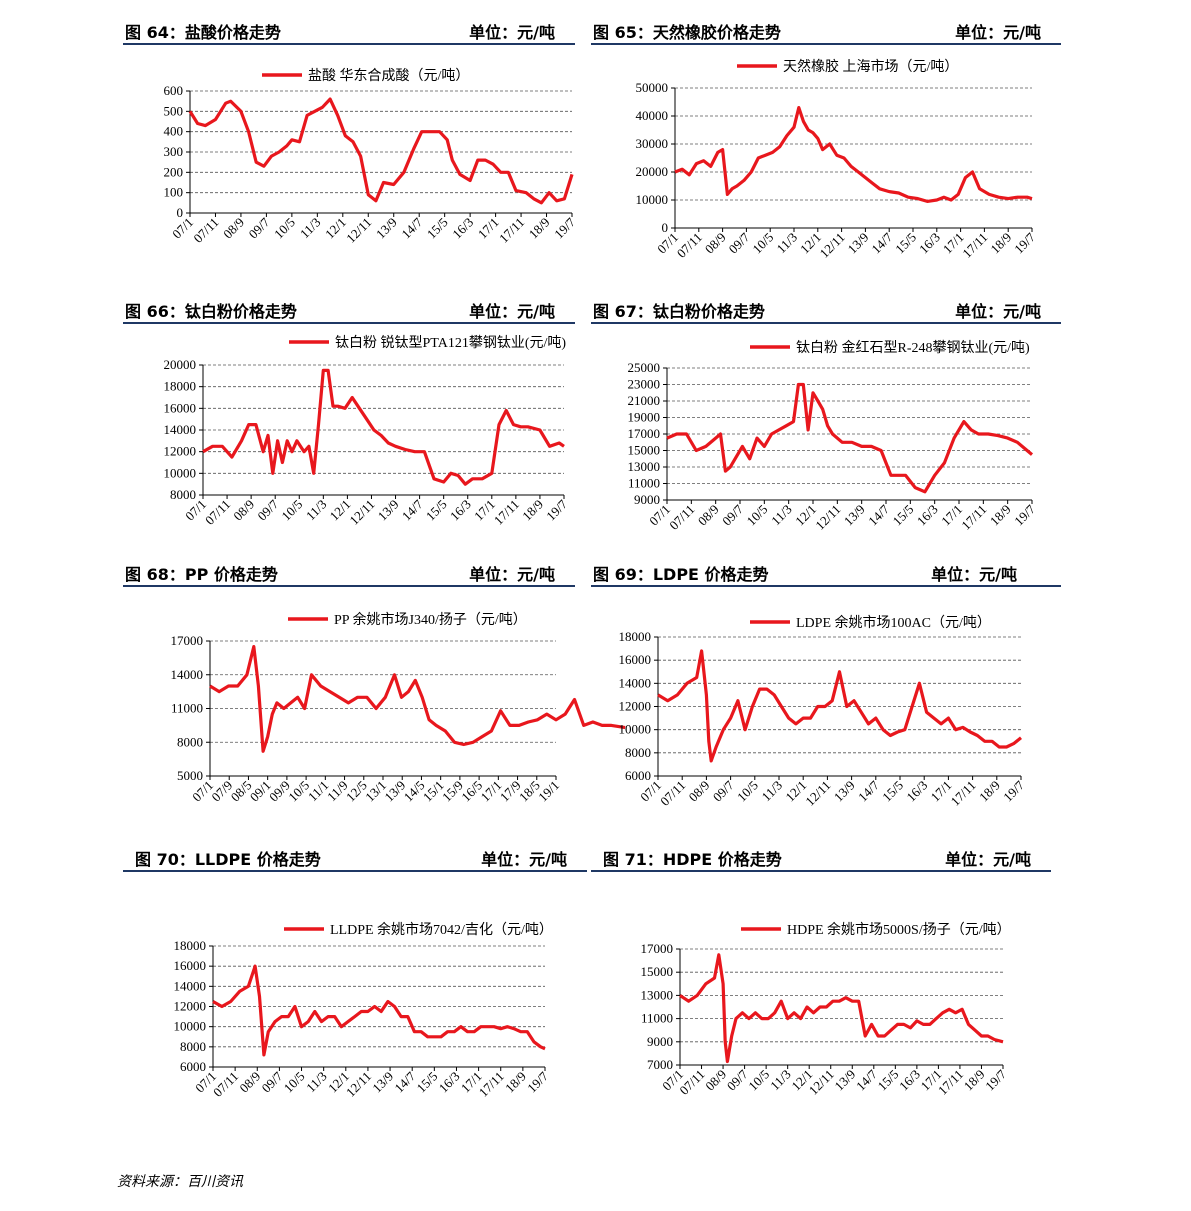  Describe the element at coordinates (174, 171) in the screenshot. I see `y-tick-label: 200` at that location.